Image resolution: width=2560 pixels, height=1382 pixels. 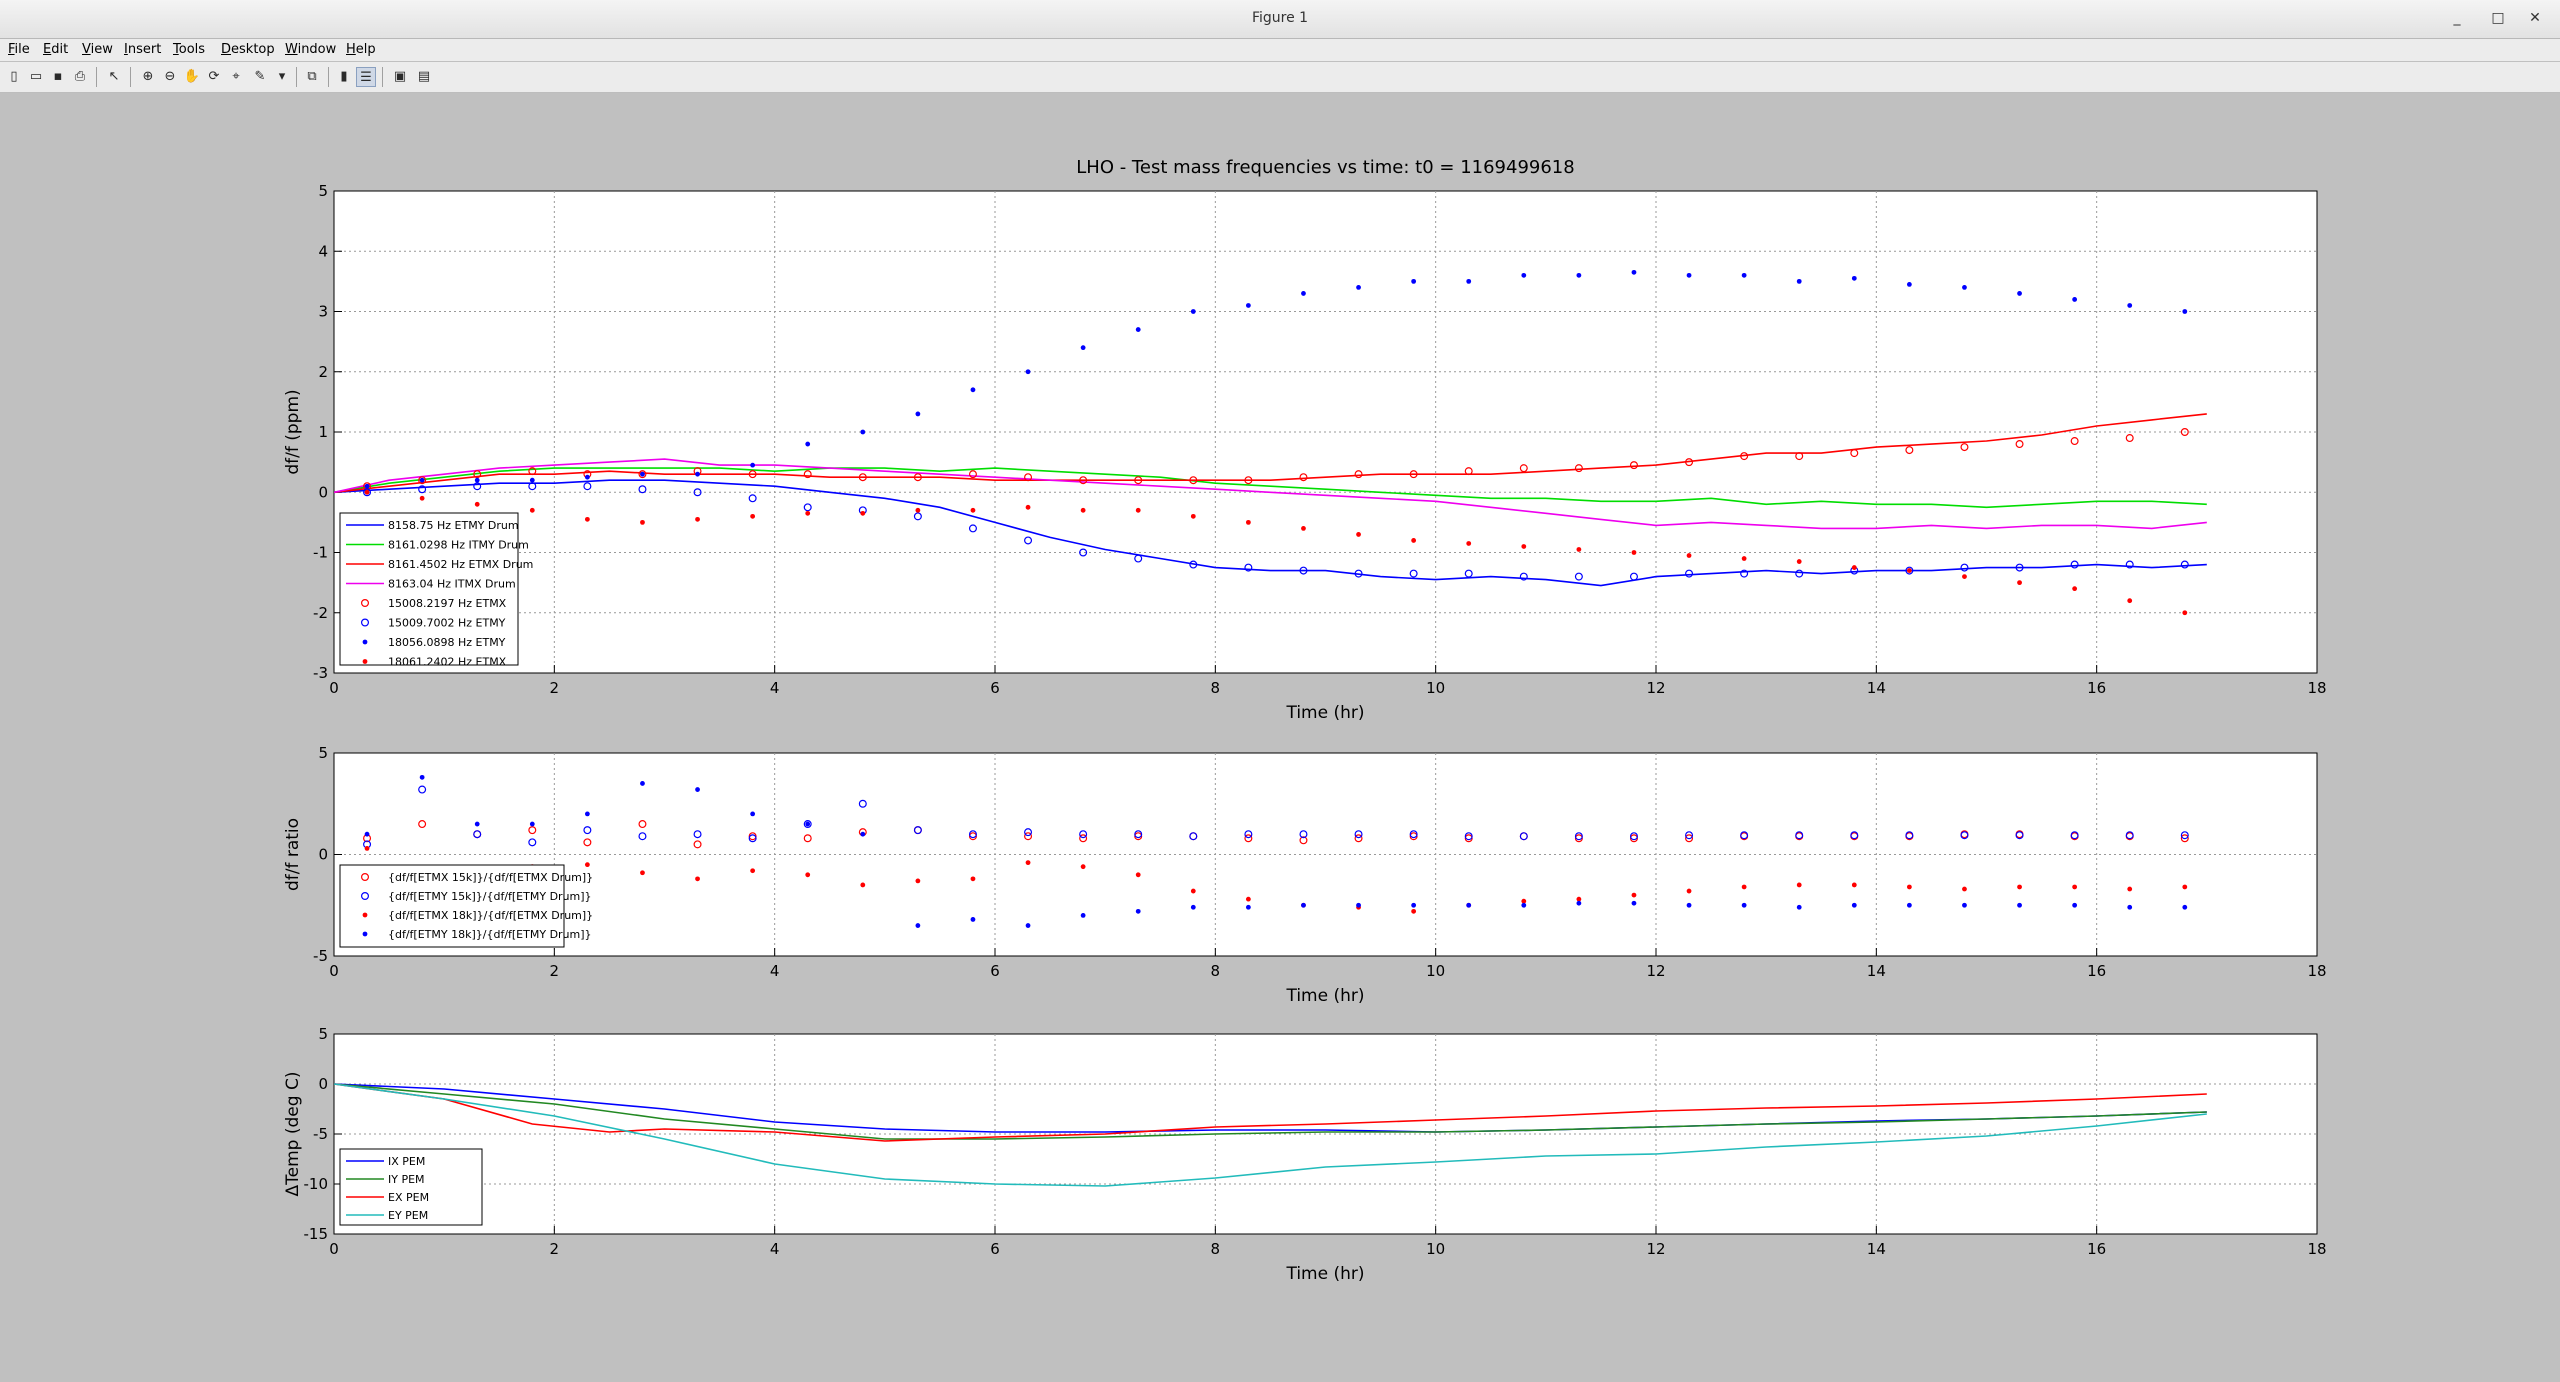 What do you see at coordinates (323, 432) in the screenshot?
I see `y-tick-label: 1` at bounding box center [323, 432].